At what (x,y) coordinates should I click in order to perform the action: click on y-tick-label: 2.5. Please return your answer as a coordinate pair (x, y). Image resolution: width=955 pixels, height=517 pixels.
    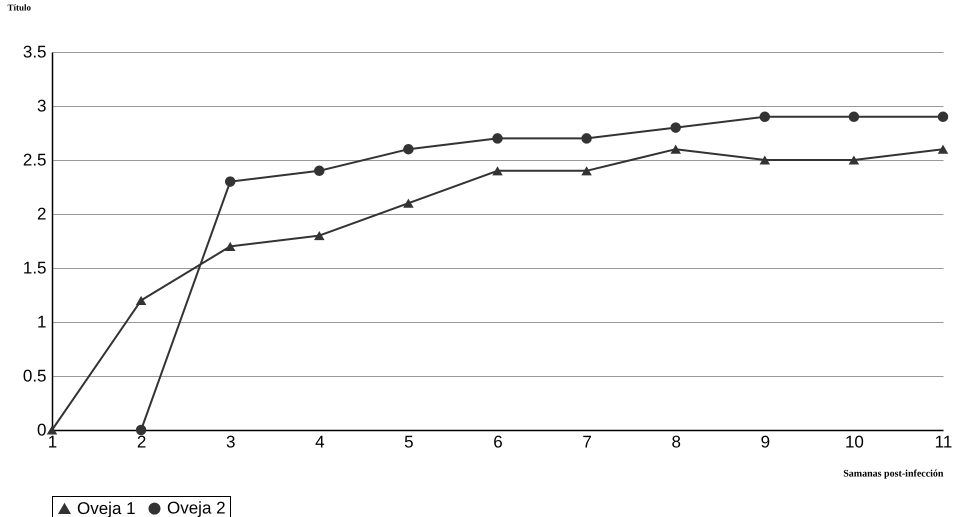
    Looking at the image, I should click on (34, 160).